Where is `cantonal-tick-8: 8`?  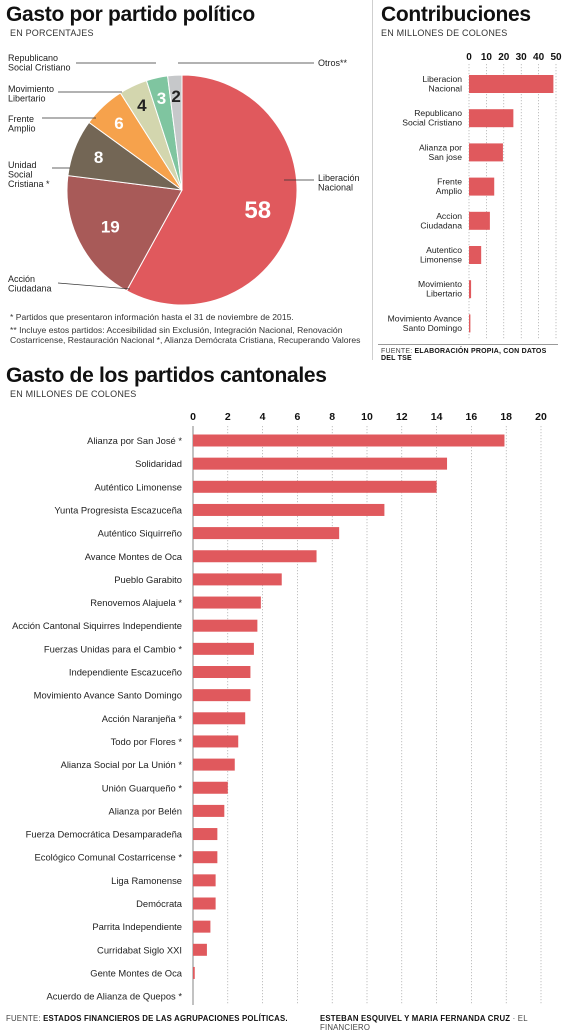
cantonal-tick-8: 8 is located at coordinates (332, 417).